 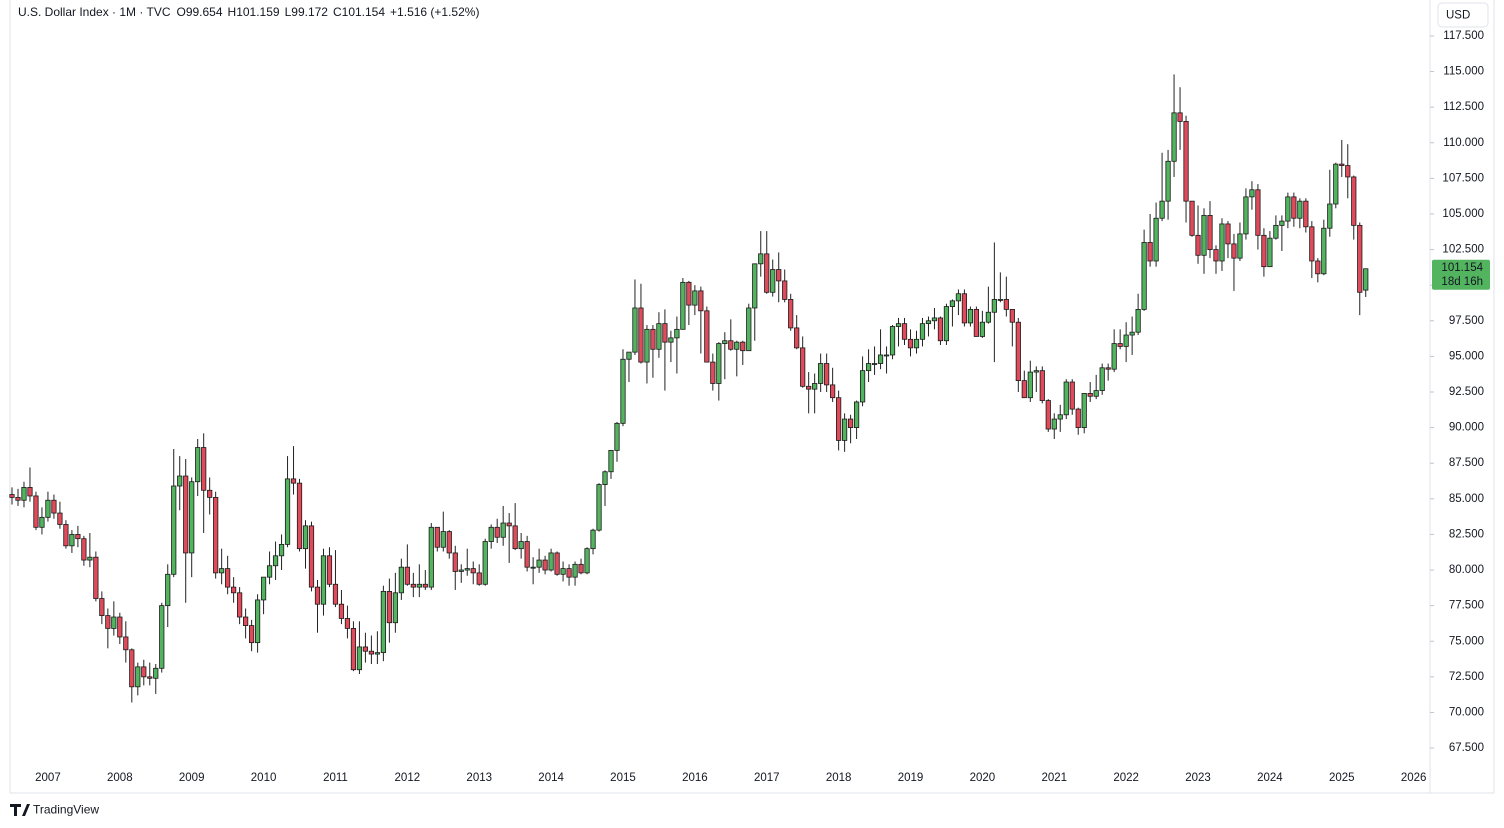 I want to click on x-tick-label: 2024, so click(x=1270, y=778).